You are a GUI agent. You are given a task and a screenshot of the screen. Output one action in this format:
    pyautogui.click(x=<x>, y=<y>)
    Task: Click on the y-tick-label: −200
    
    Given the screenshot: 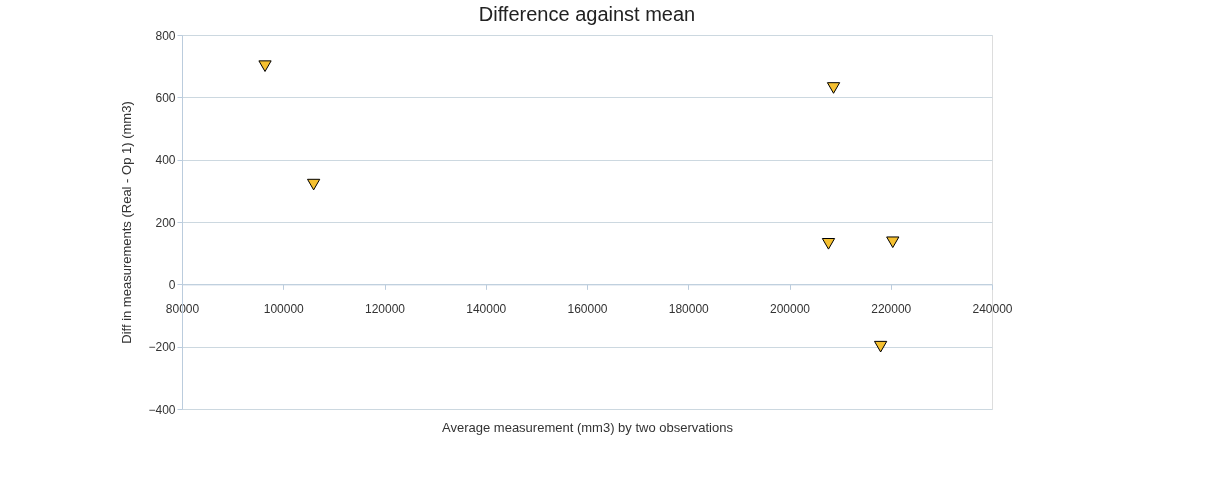 What is the action you would take?
    pyautogui.click(x=162, y=347)
    